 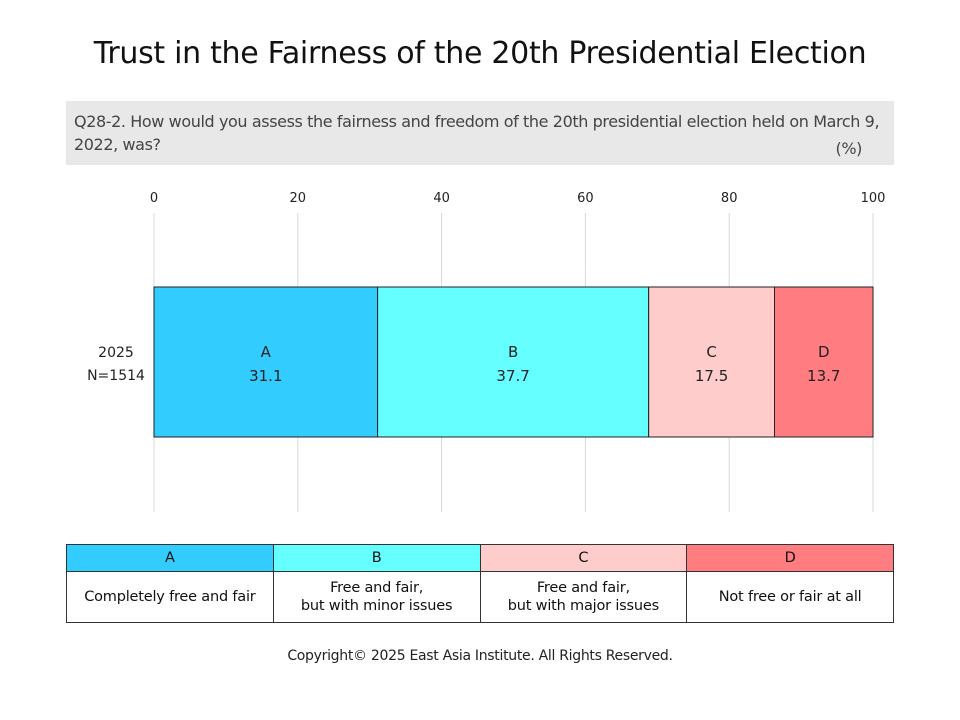 What do you see at coordinates (512, 376) in the screenshot?
I see `segment-value-label: 37.7` at bounding box center [512, 376].